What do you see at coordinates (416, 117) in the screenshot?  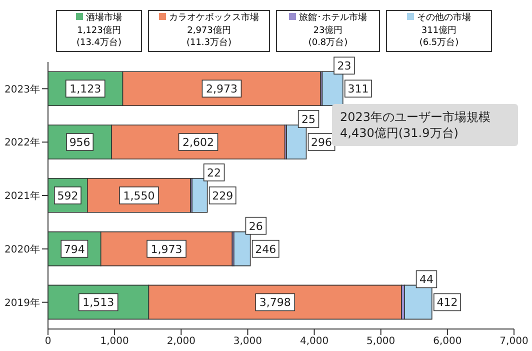 I see `annotation: 2023年のユーザー市場規模` at bounding box center [416, 117].